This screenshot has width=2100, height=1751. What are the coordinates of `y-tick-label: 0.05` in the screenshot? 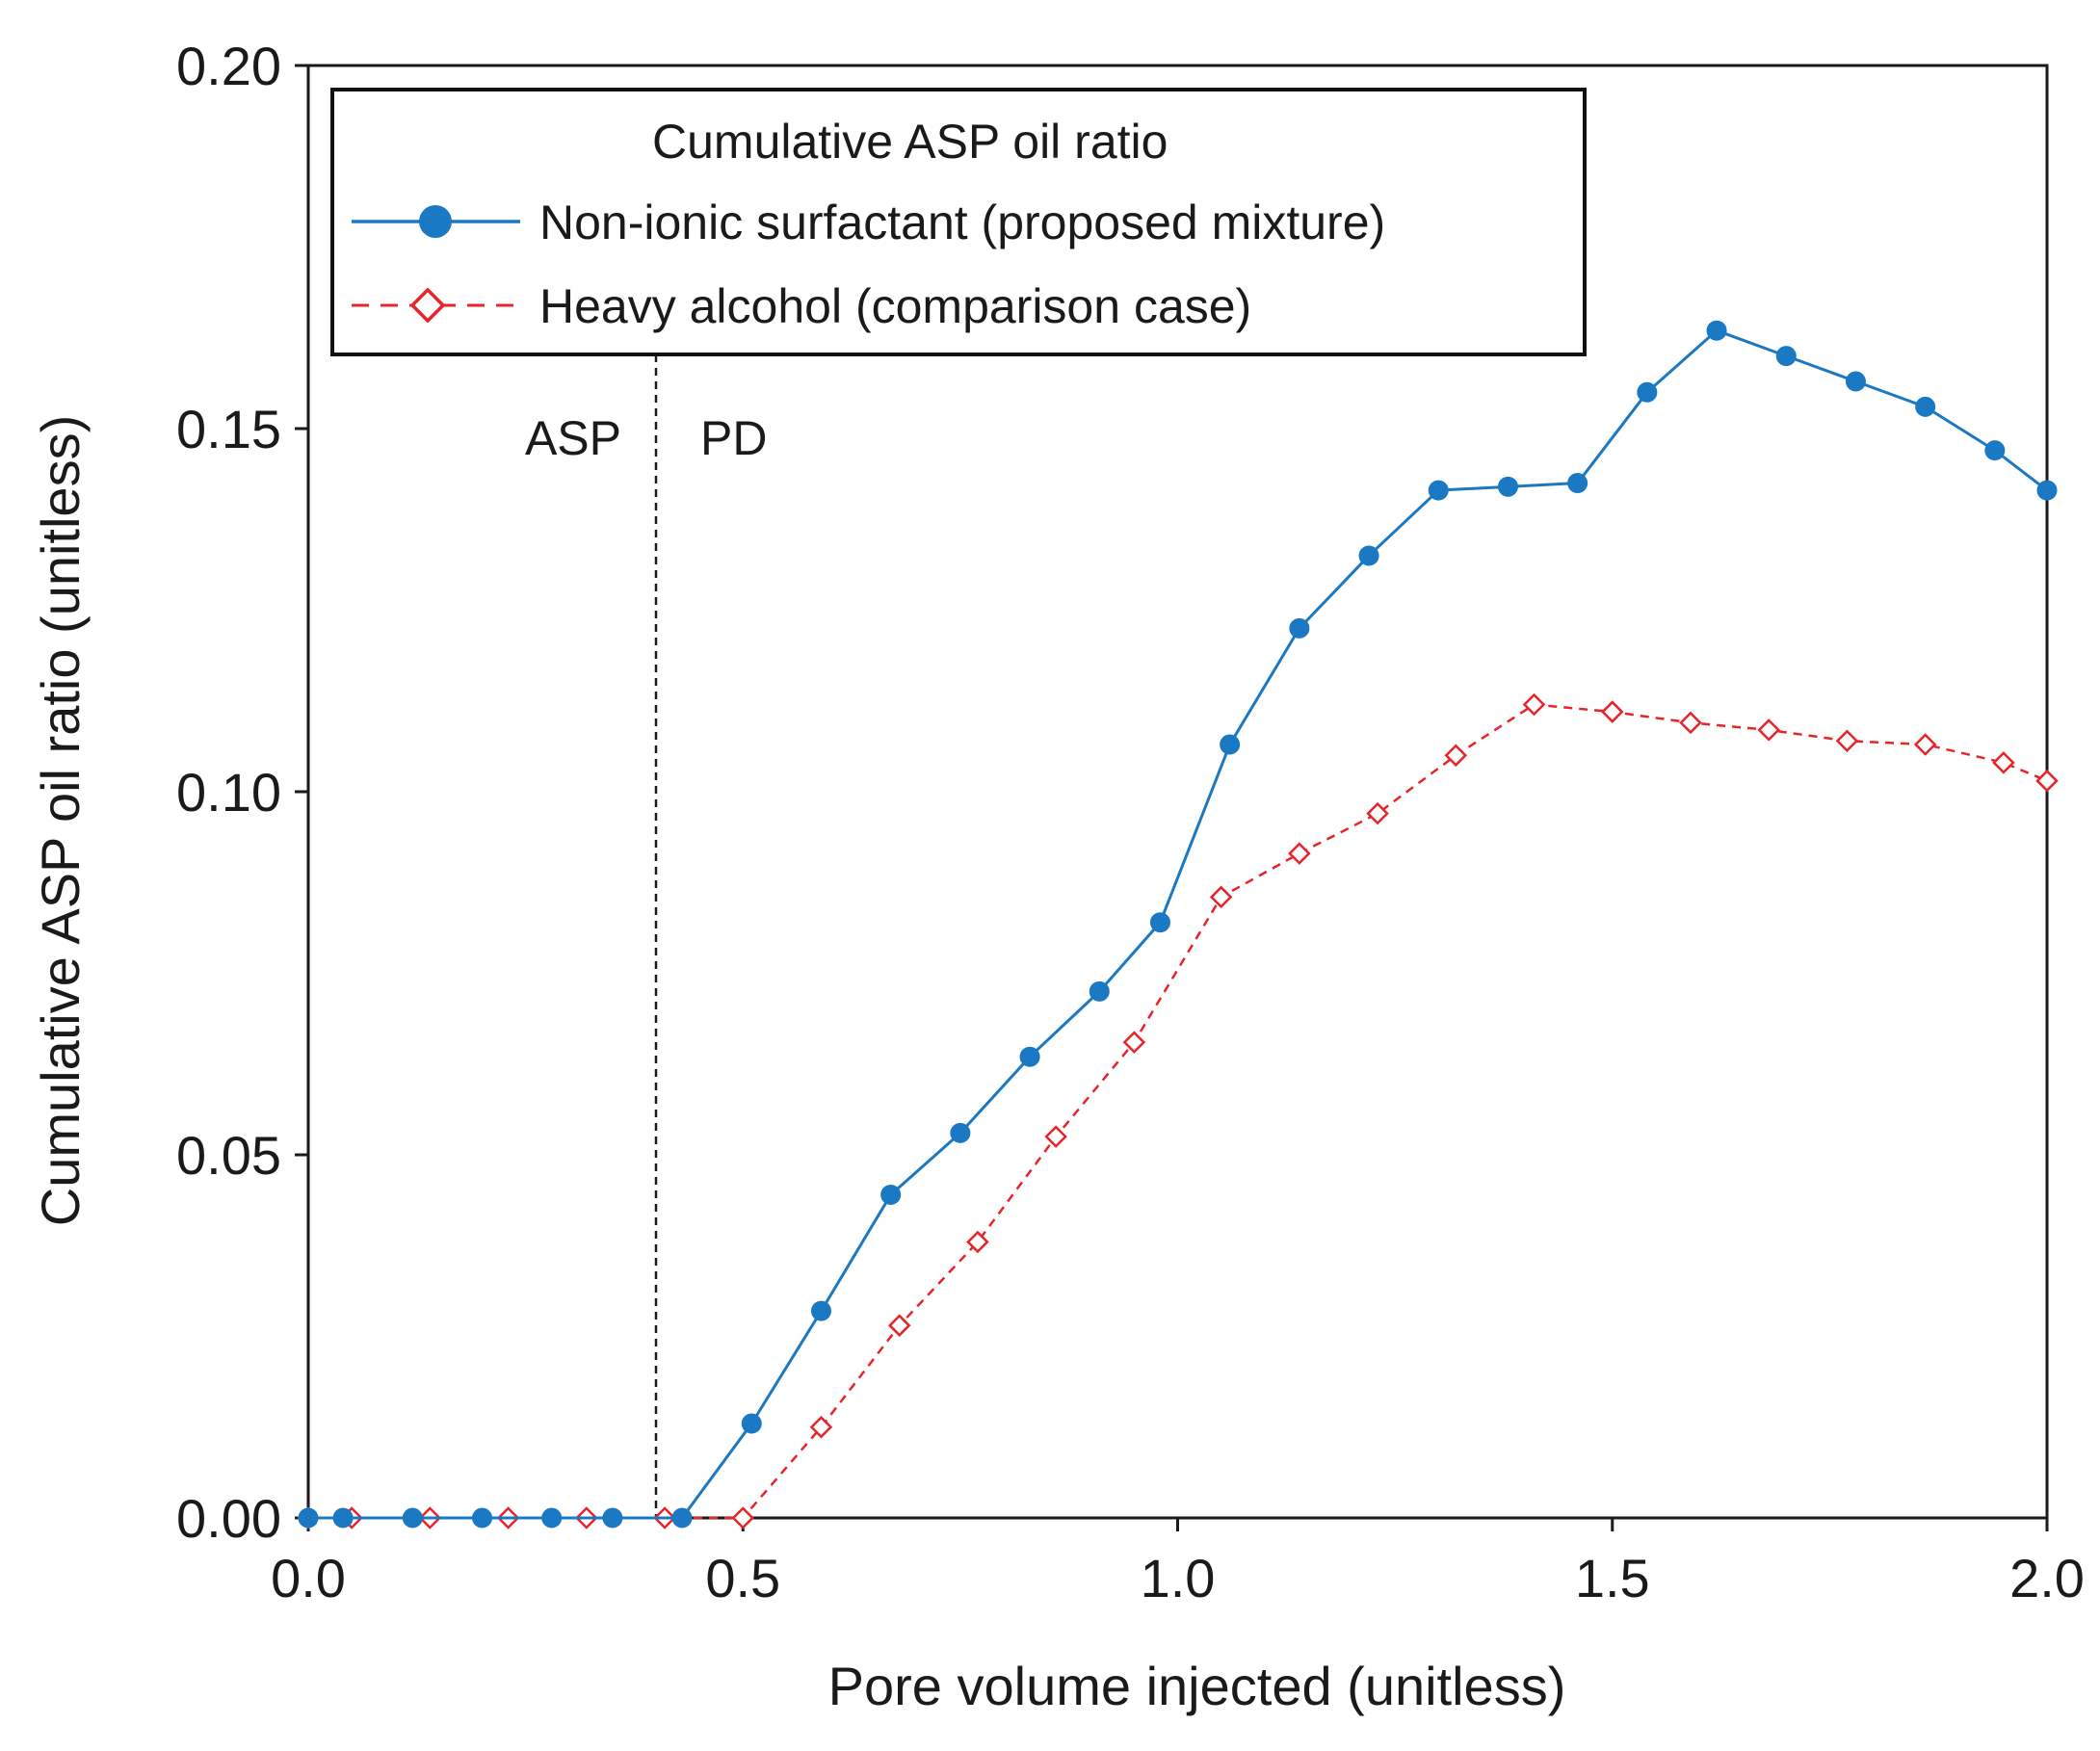 It's located at (229, 1155).